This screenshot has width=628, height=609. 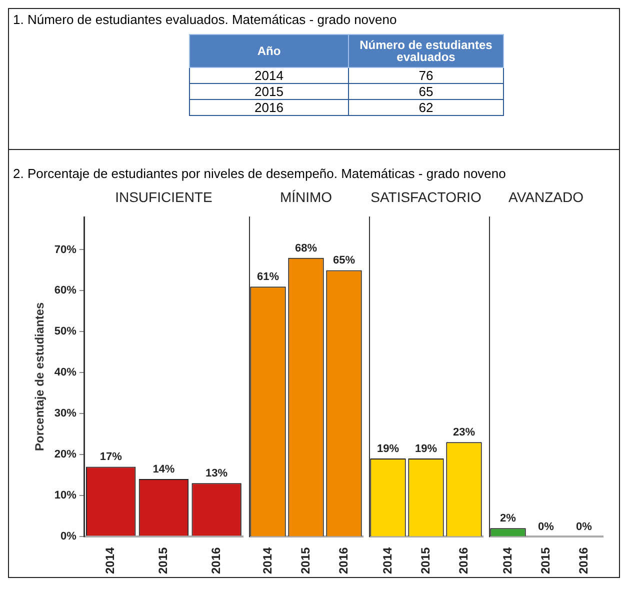 I want to click on category-label: 2015, so click(x=269, y=92).